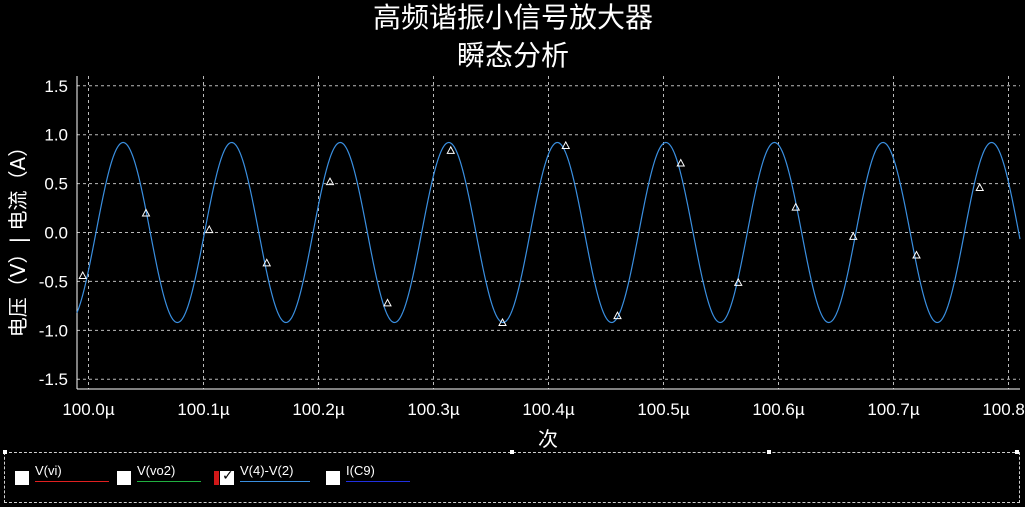 The width and height of the screenshot is (1025, 507). What do you see at coordinates (318, 409) in the screenshot?
I see `x-tick-label: 100.2µ` at bounding box center [318, 409].